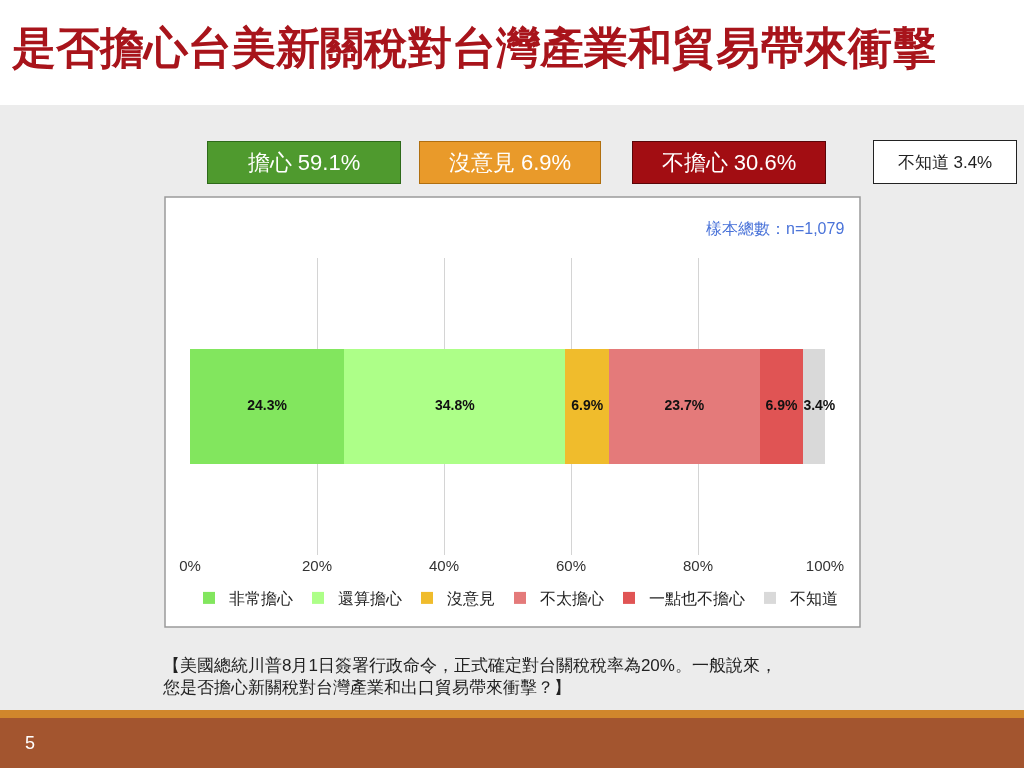 Image resolution: width=1024 pixels, height=768 pixels. What do you see at coordinates (190, 565) in the screenshot?
I see `x-tick-label: 0%` at bounding box center [190, 565].